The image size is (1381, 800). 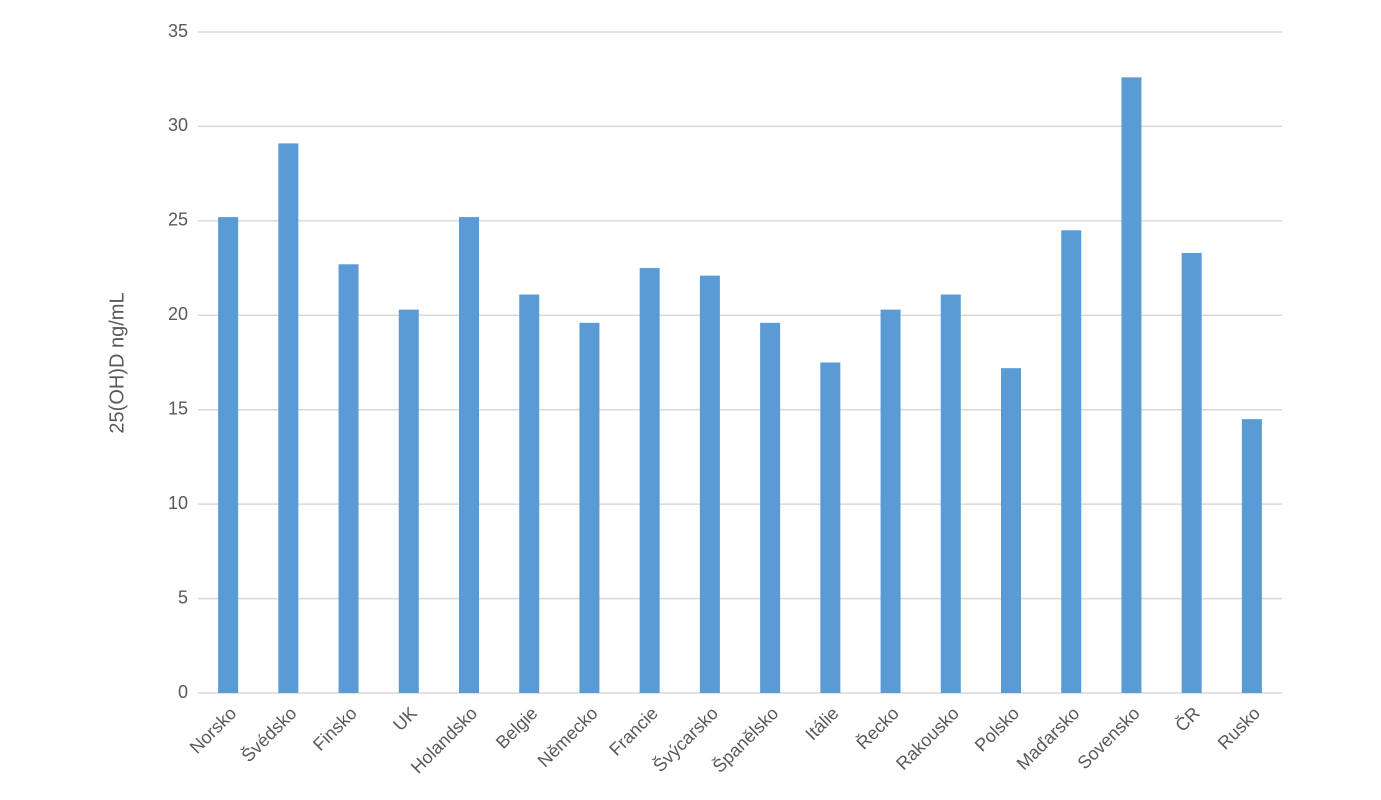 I want to click on x-tick-label: Rakousko, so click(x=927, y=738).